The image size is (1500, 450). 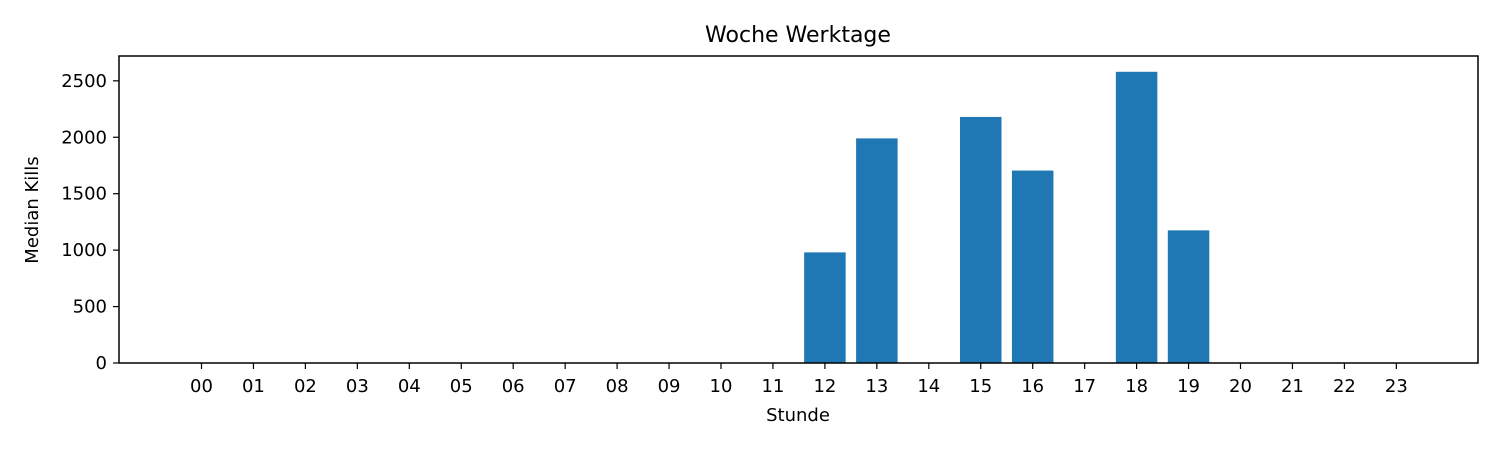 What do you see at coordinates (824, 386) in the screenshot?
I see `x-tick-label-12: 12` at bounding box center [824, 386].